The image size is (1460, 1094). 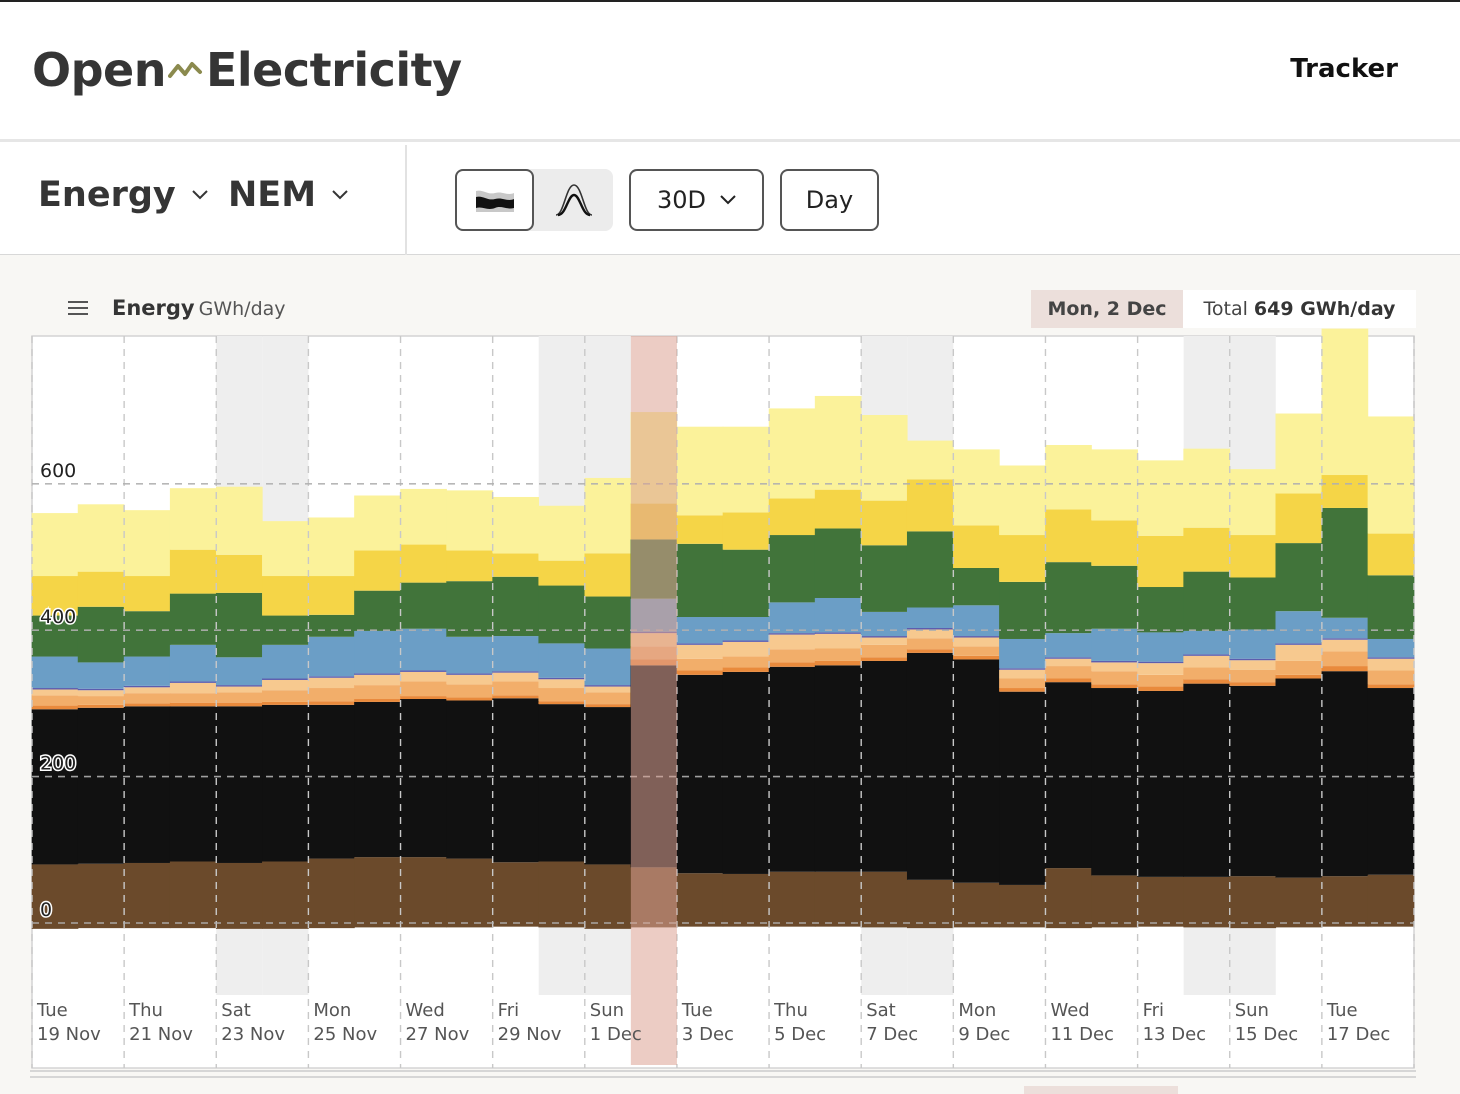 I want to click on region-dropdown-label: NEM, so click(x=272, y=195).